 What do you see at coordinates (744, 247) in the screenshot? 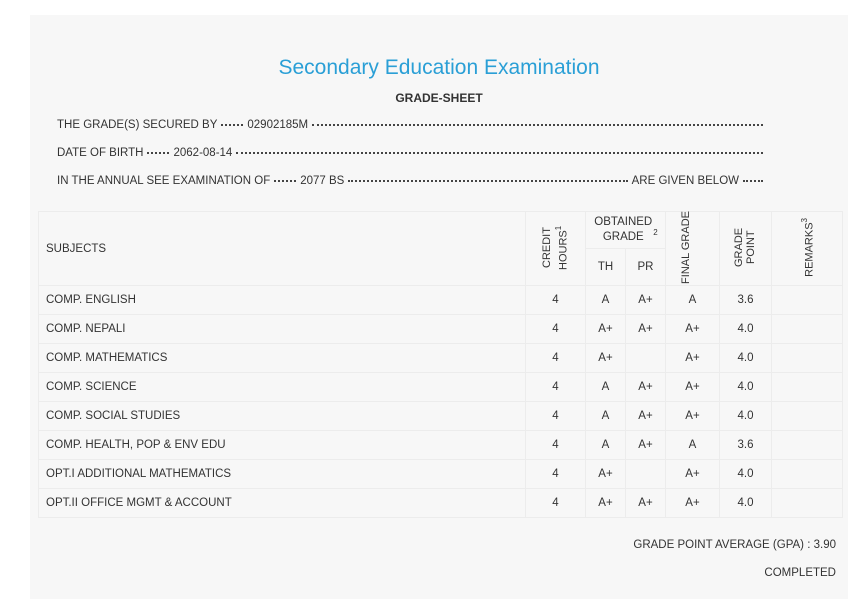
I see `header-text: GRADE POINT` at bounding box center [744, 247].